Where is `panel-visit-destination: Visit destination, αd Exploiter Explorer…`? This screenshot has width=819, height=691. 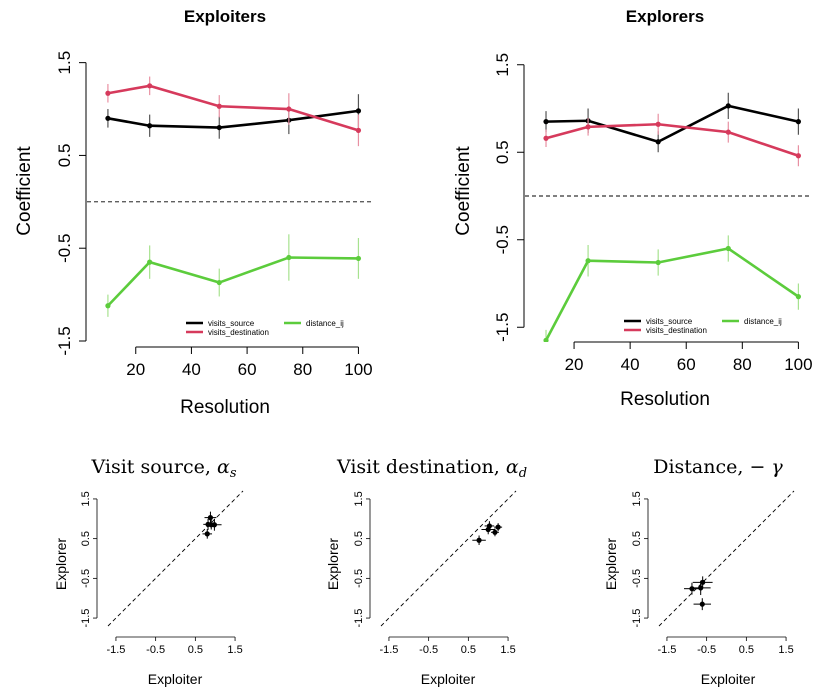 panel-visit-destination: Visit destination, αd Exploiter Explorer… is located at coordinates (426, 571).